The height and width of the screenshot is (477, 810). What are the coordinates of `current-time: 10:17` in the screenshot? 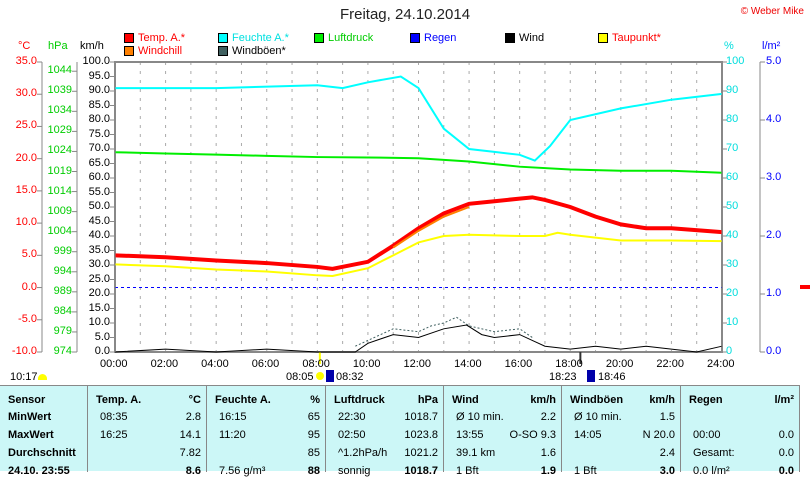 It's located at (24, 377).